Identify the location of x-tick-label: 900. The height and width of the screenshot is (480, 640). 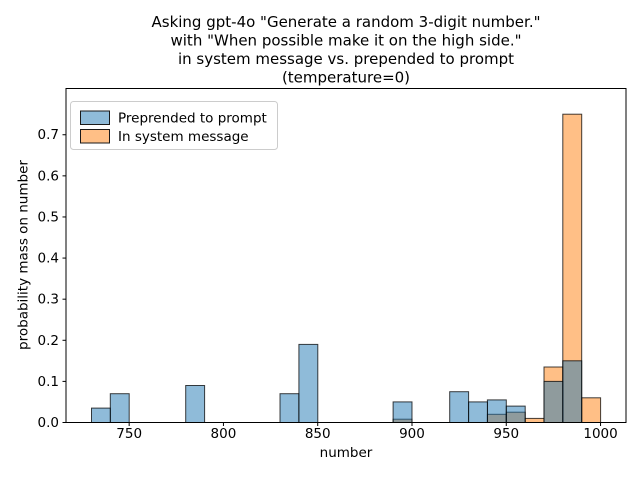
(412, 434).